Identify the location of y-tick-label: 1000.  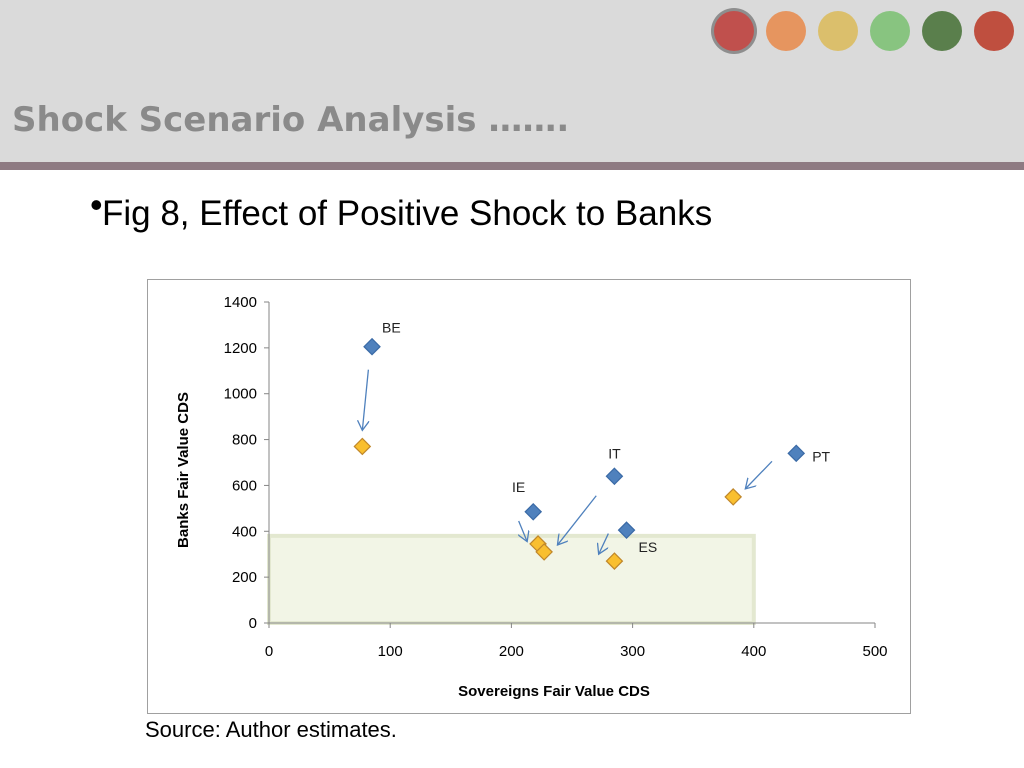
(240, 394).